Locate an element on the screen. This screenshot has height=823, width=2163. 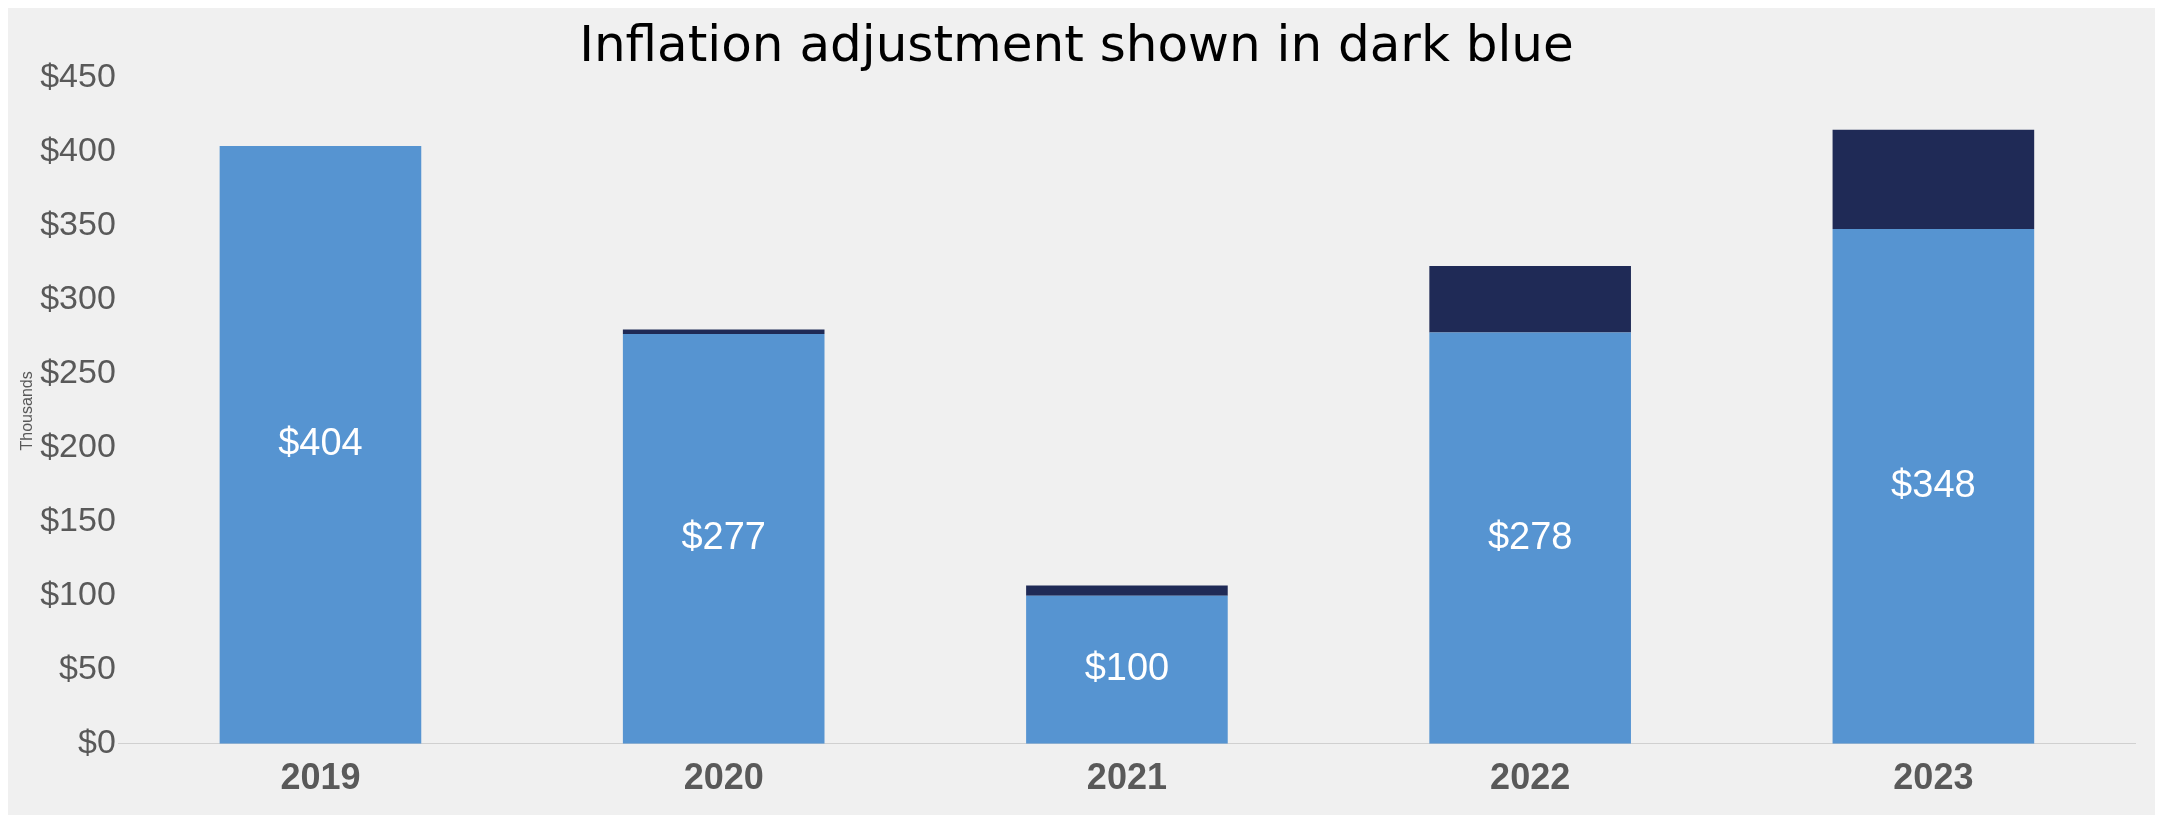
y-tick-label: $450 is located at coordinates (78, 75).